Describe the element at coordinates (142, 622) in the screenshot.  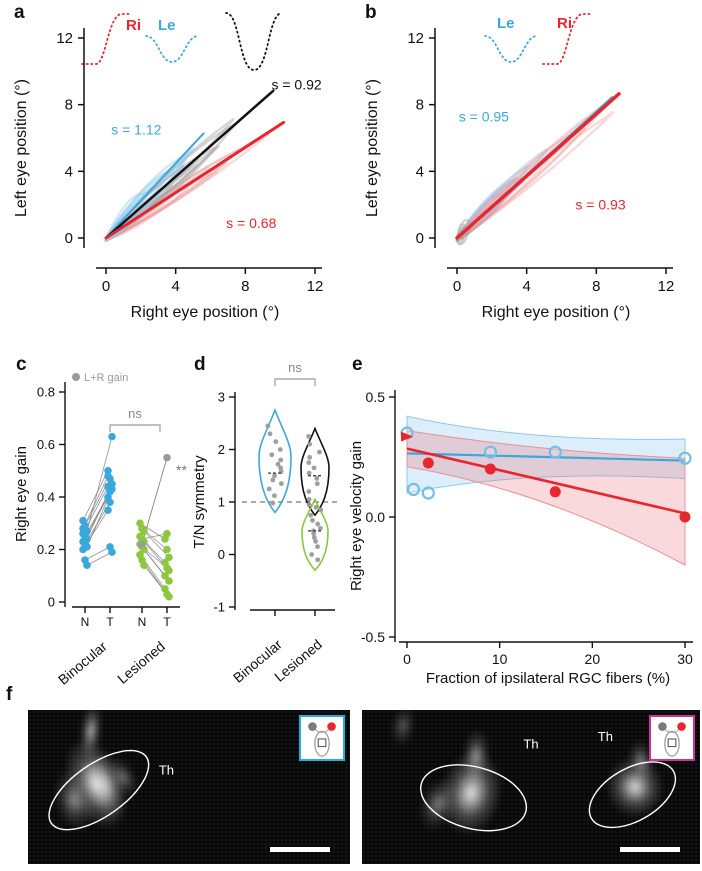
I see `x-tick-label: N` at that location.